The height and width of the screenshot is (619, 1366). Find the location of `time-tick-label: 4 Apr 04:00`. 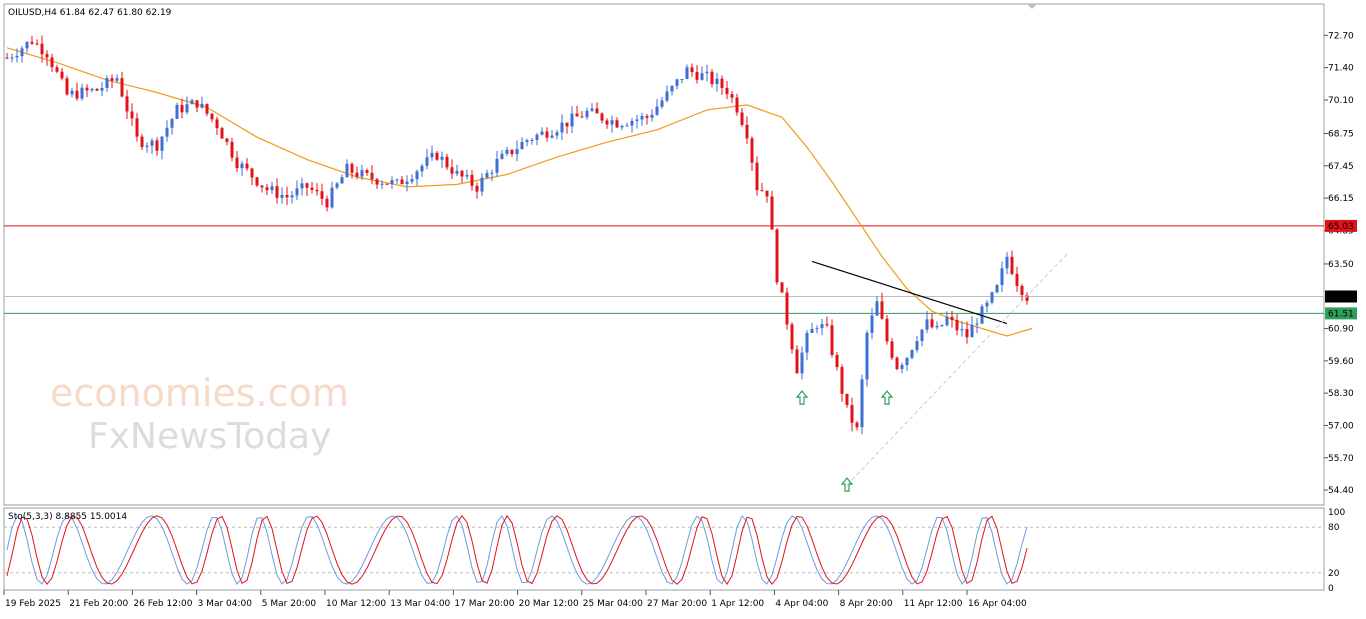

time-tick-label: 4 Apr 04:00 is located at coordinates (801, 604).